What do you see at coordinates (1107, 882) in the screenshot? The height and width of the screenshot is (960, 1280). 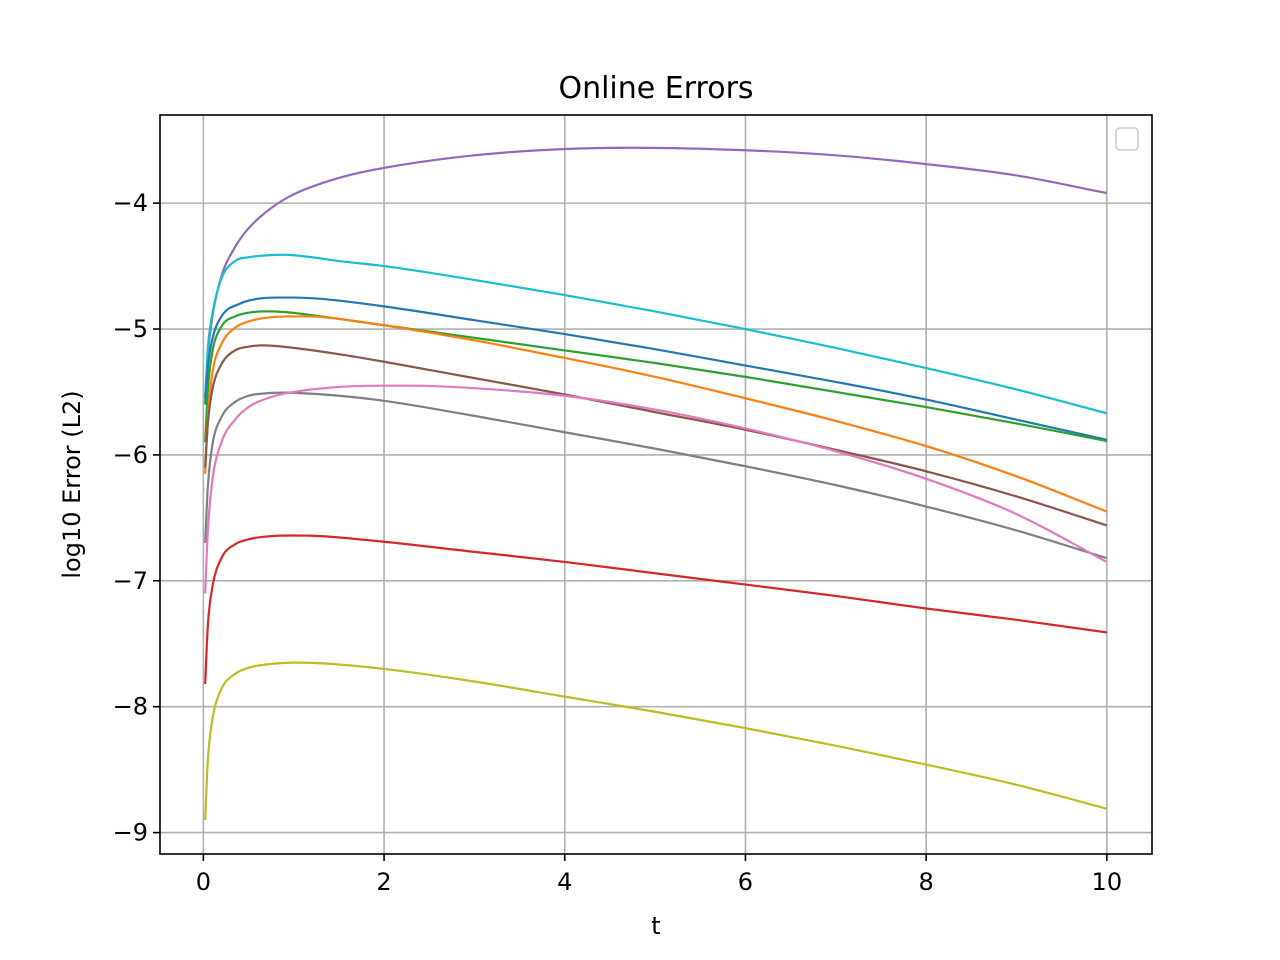 I see `x-tick-label: 10` at bounding box center [1107, 882].